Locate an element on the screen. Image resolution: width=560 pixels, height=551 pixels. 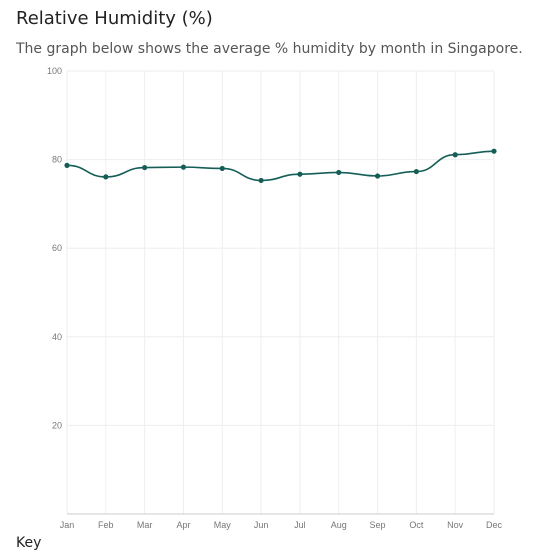
y-tick-label: 80 is located at coordinates (57, 160).